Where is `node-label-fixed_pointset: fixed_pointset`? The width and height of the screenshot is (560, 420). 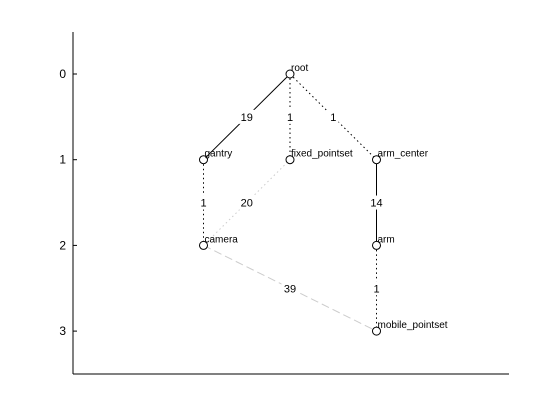
node-label-fixed_pointset: fixed_pointset is located at coordinates (322, 154).